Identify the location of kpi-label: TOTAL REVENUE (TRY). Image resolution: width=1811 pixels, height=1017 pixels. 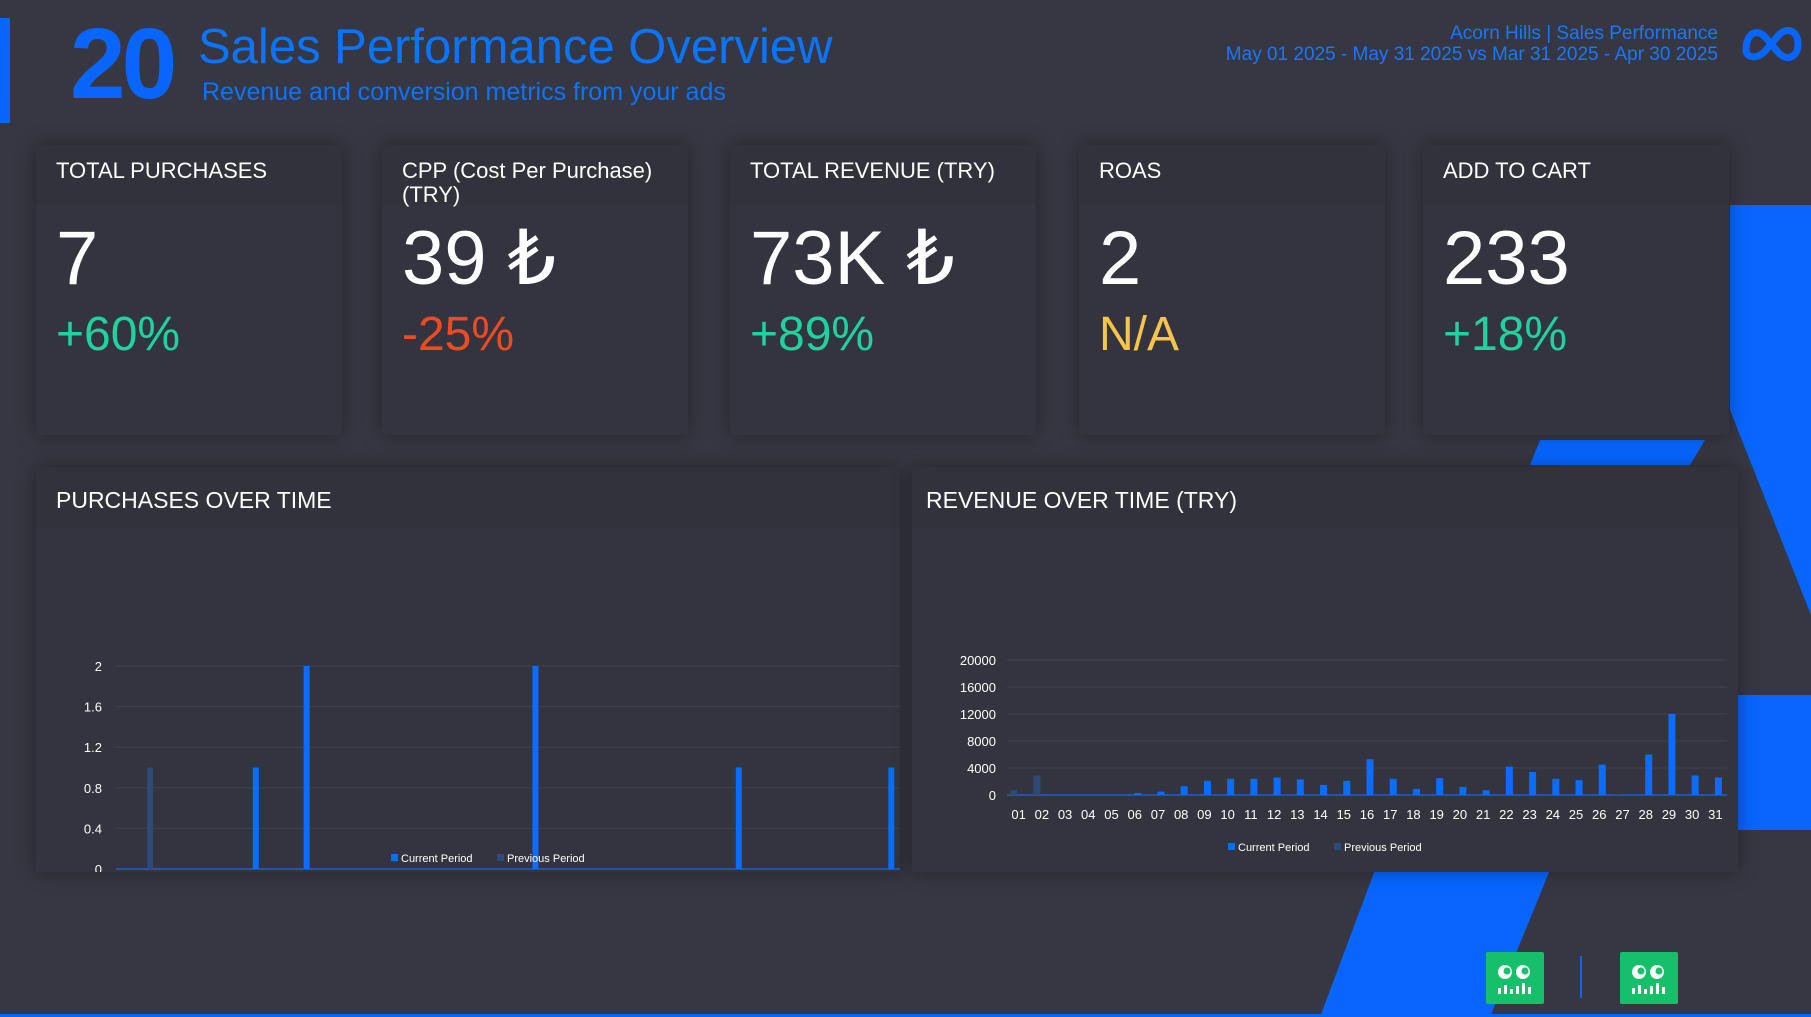
(872, 170).